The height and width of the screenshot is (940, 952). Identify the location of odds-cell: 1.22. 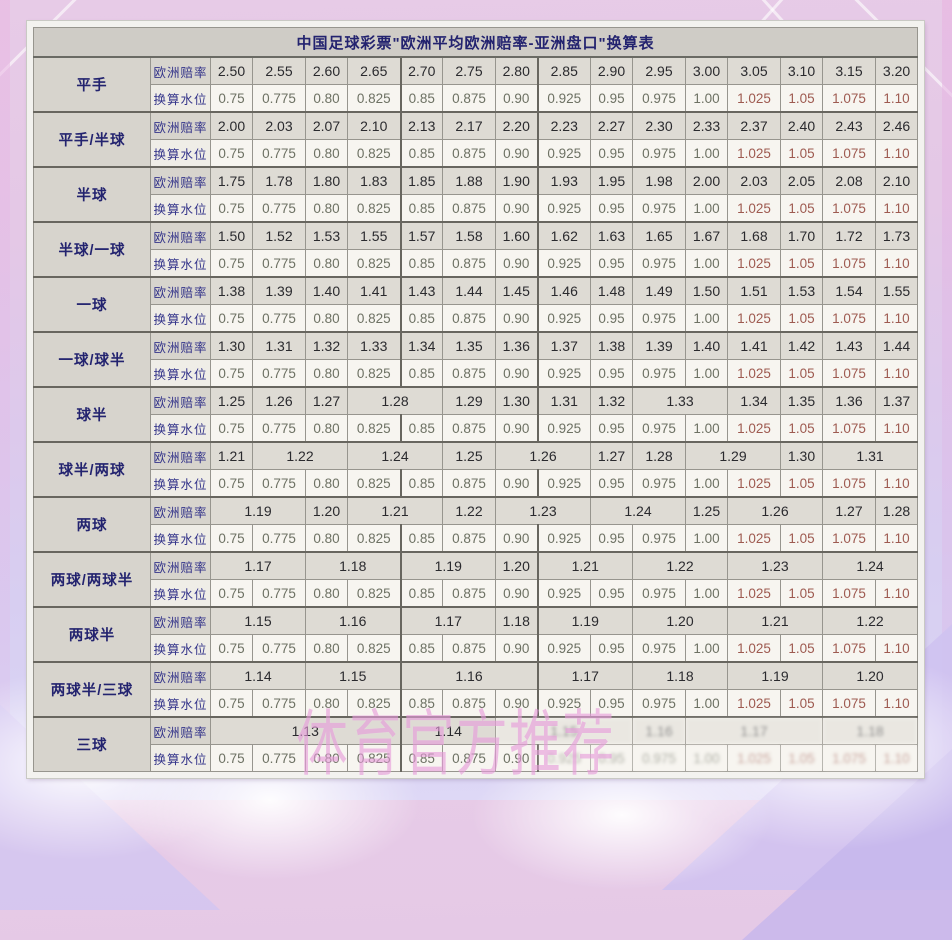
(680, 565).